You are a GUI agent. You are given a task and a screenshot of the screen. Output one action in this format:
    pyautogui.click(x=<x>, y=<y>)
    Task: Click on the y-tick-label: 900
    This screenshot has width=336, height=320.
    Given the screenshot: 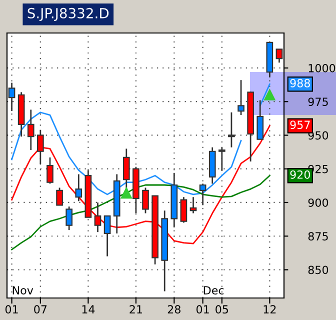 What is the action you would take?
    pyautogui.click(x=318, y=202)
    